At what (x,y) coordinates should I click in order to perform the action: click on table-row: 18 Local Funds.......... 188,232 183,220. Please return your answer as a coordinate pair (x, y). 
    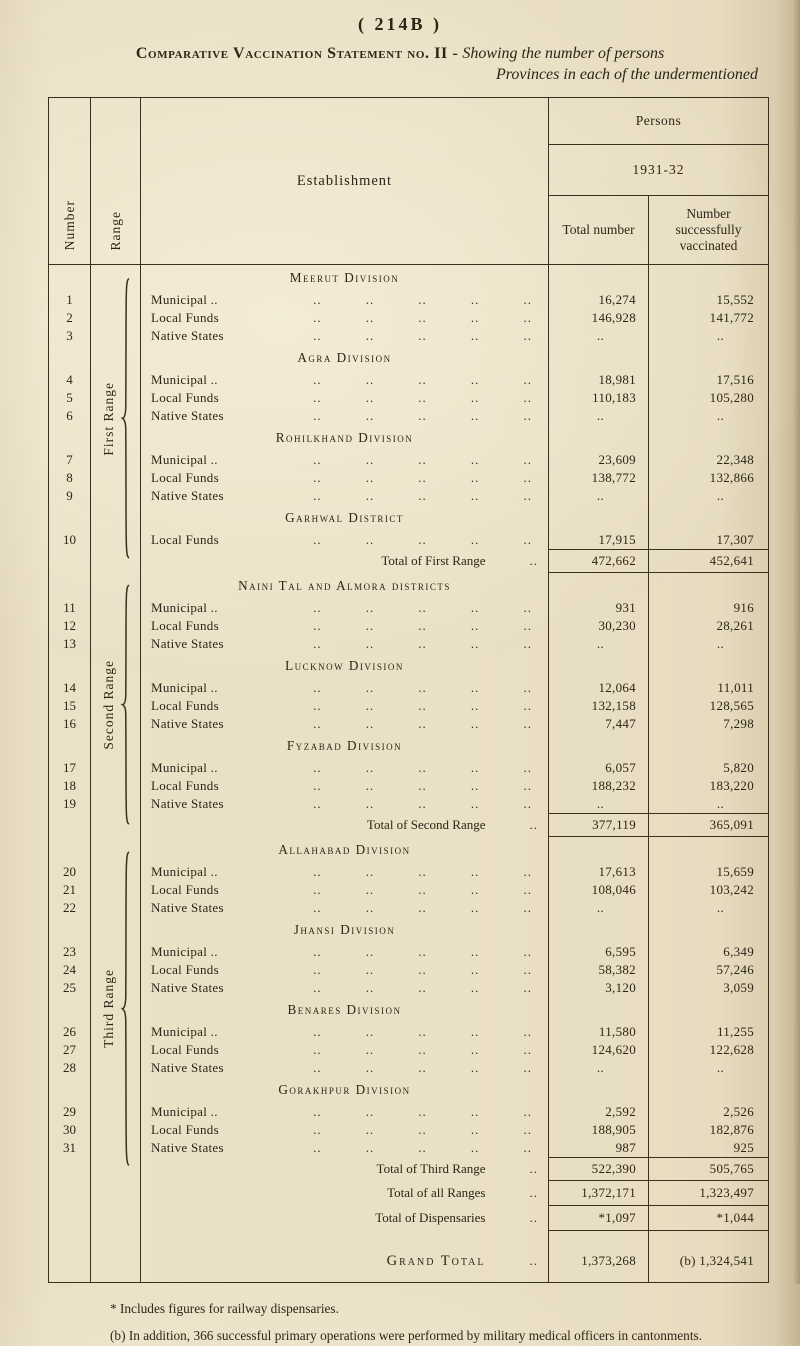
    Looking at the image, I should click on (408, 786).